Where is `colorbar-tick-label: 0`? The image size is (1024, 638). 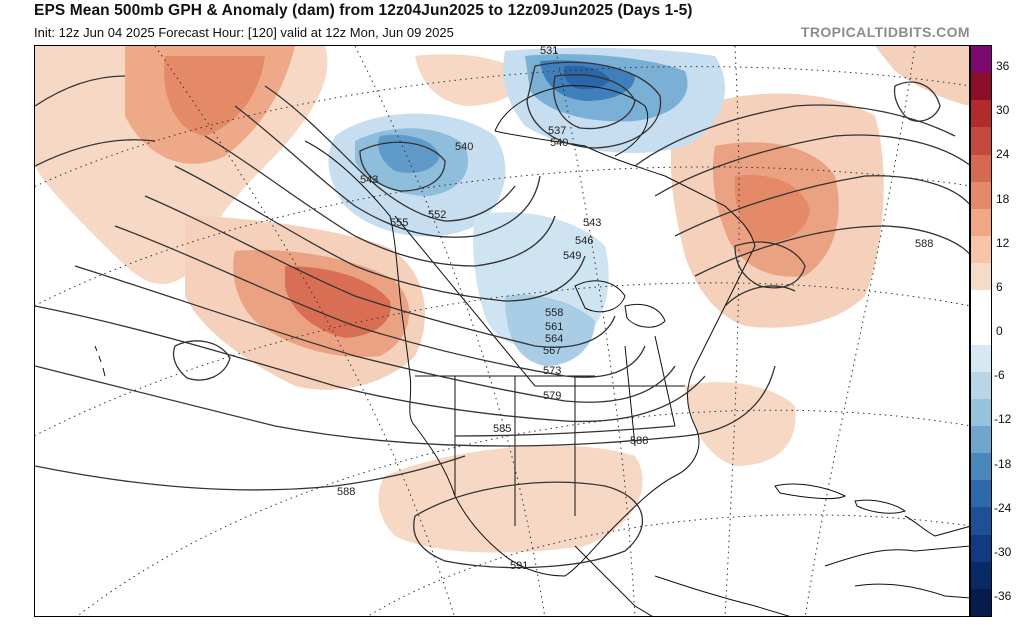 colorbar-tick-label: 0 is located at coordinates (999, 331).